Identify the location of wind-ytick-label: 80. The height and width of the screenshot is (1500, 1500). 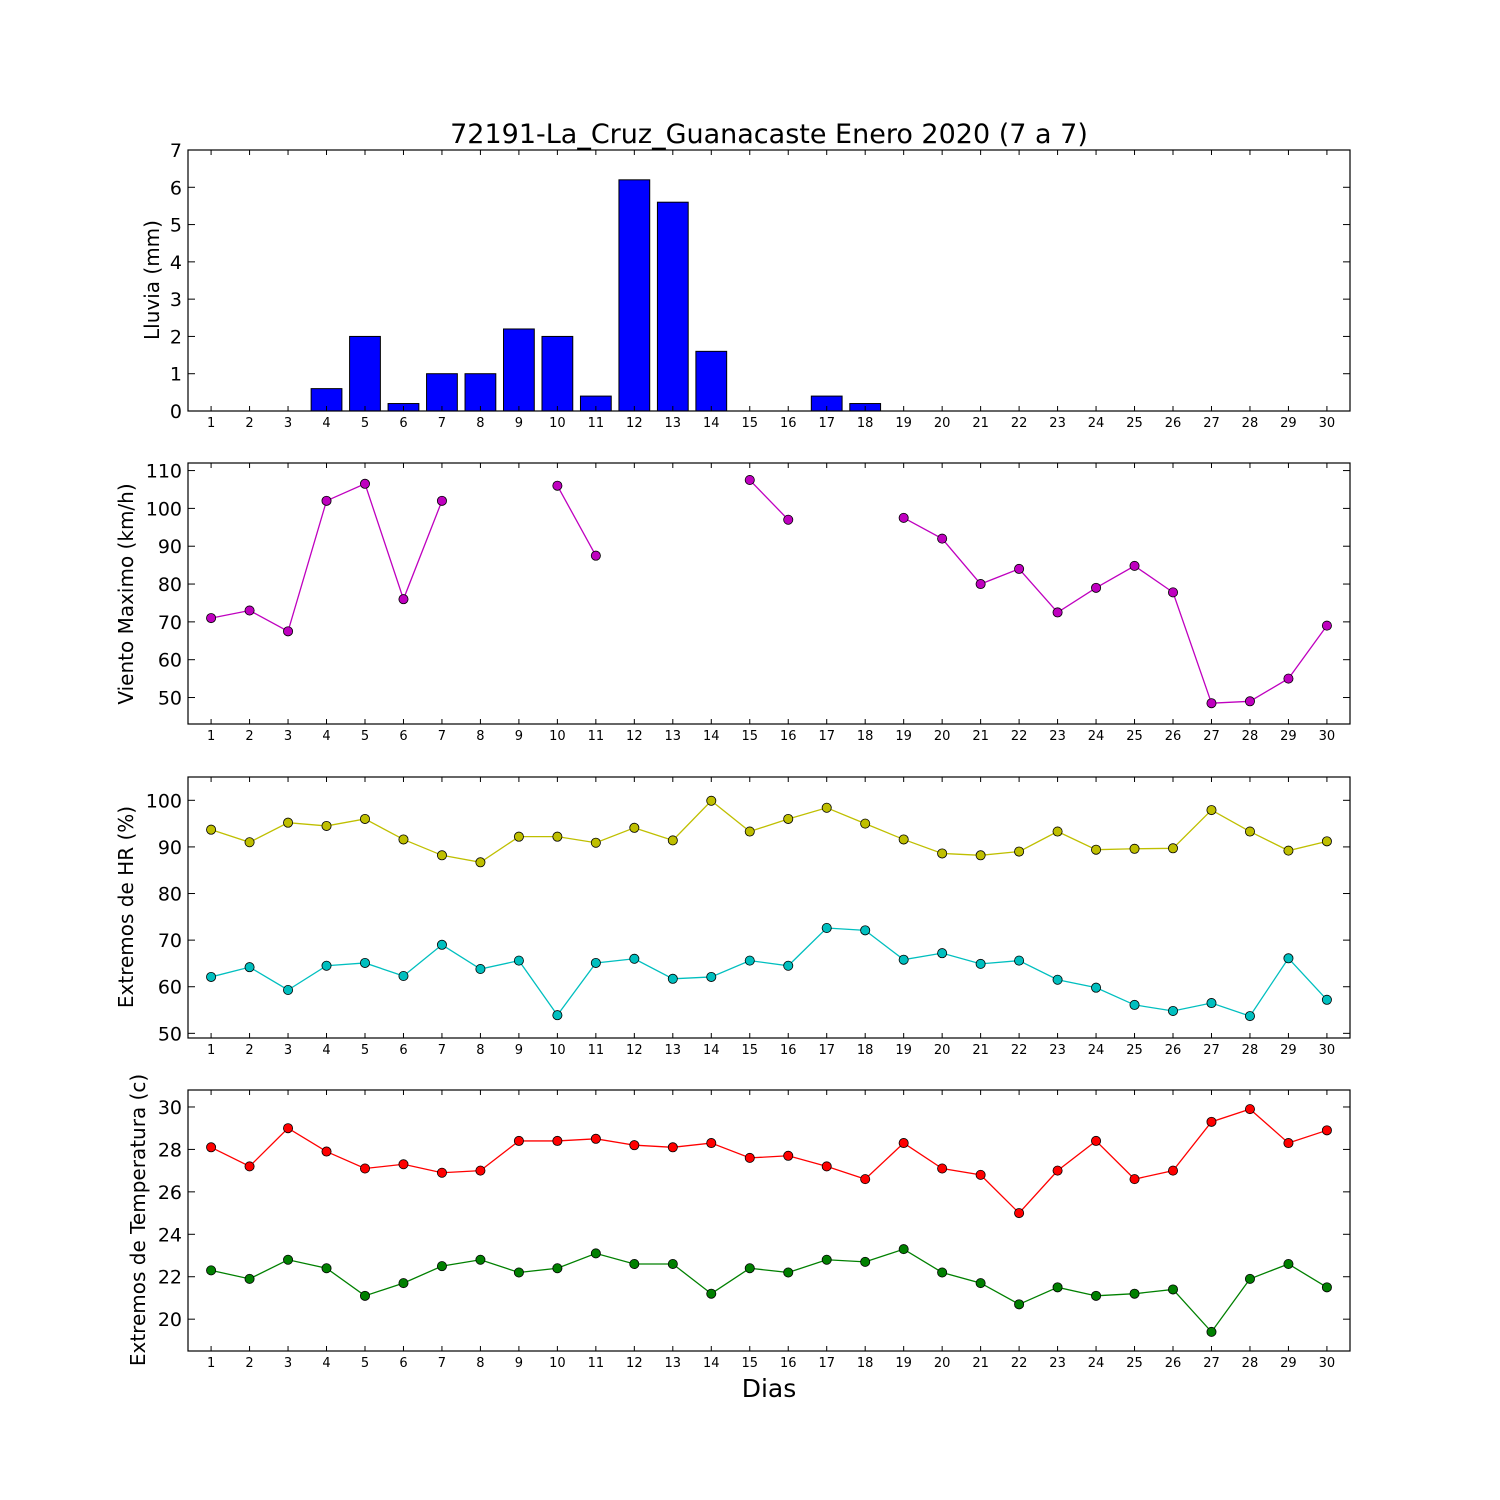
(170, 585).